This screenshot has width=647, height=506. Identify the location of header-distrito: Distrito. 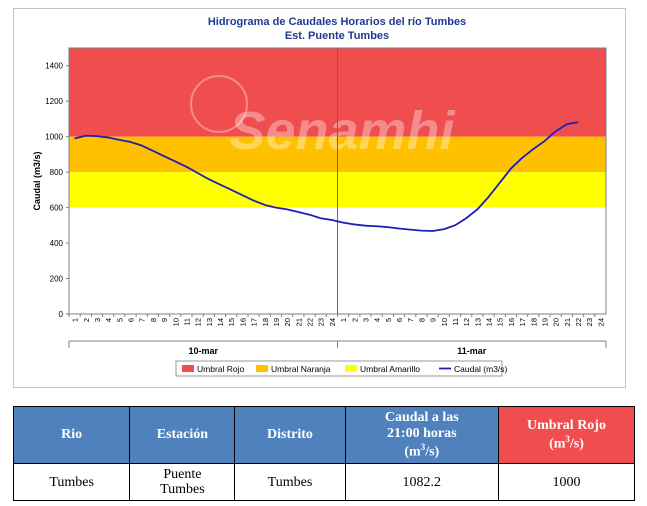
(290, 435).